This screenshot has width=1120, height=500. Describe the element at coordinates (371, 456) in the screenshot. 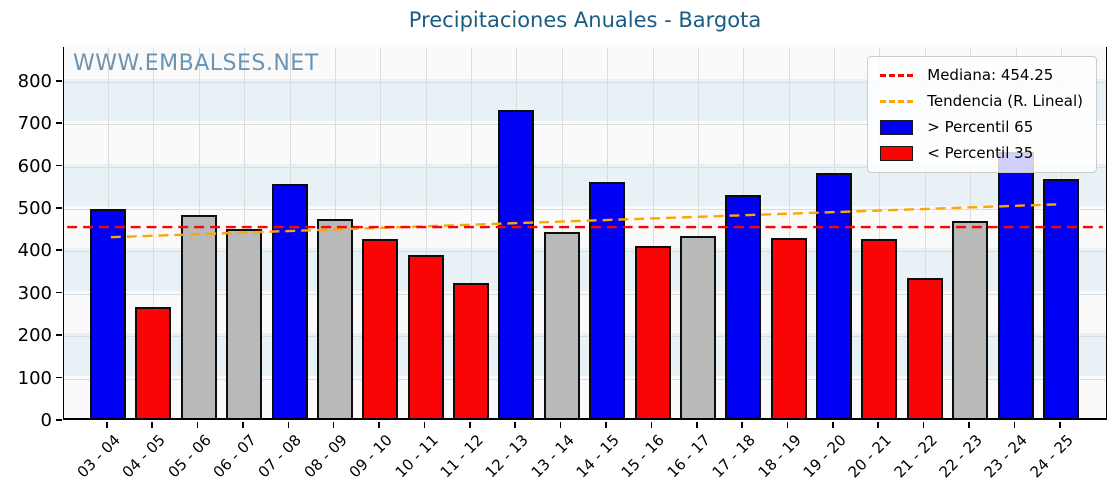

I see `x-axis-tick-label: 09 - 10` at that location.